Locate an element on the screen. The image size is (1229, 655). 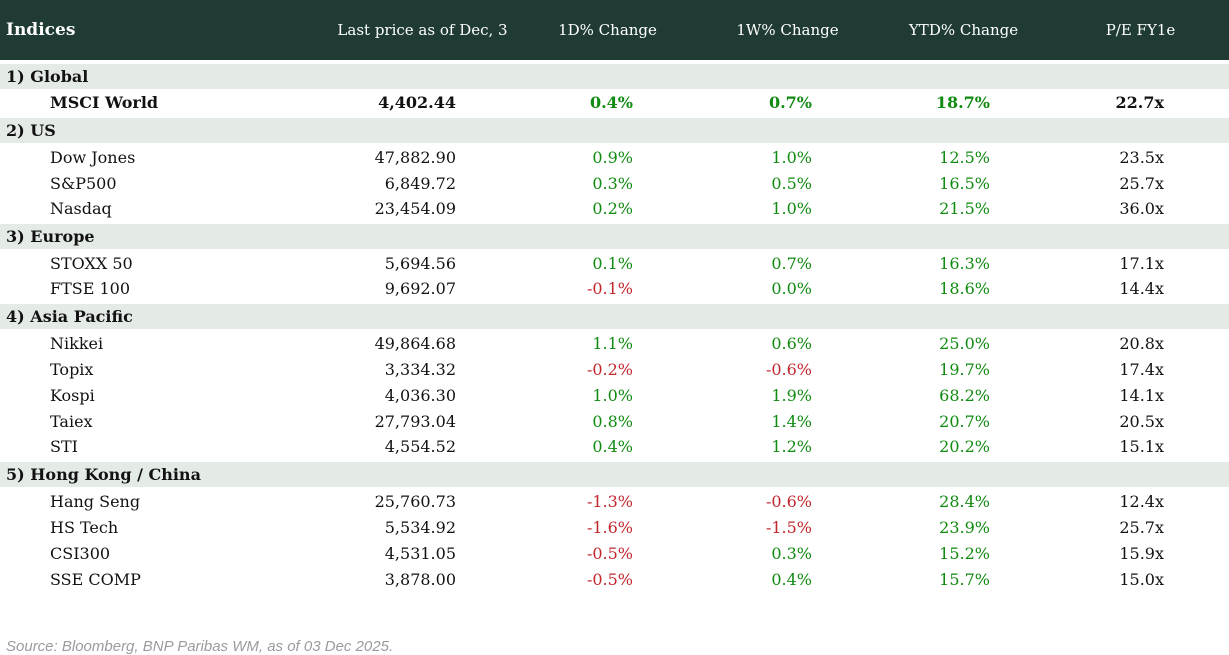
index-name-cell: Nasdaq is located at coordinates (81, 208).